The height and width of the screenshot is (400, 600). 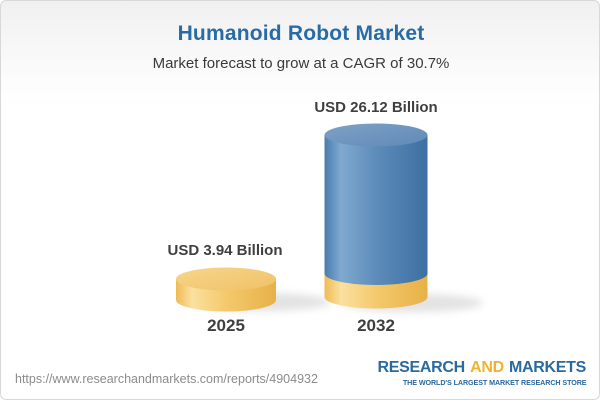 What do you see at coordinates (225, 250) in the screenshot?
I see `value-label-2025: USD 3.94 Billion` at bounding box center [225, 250].